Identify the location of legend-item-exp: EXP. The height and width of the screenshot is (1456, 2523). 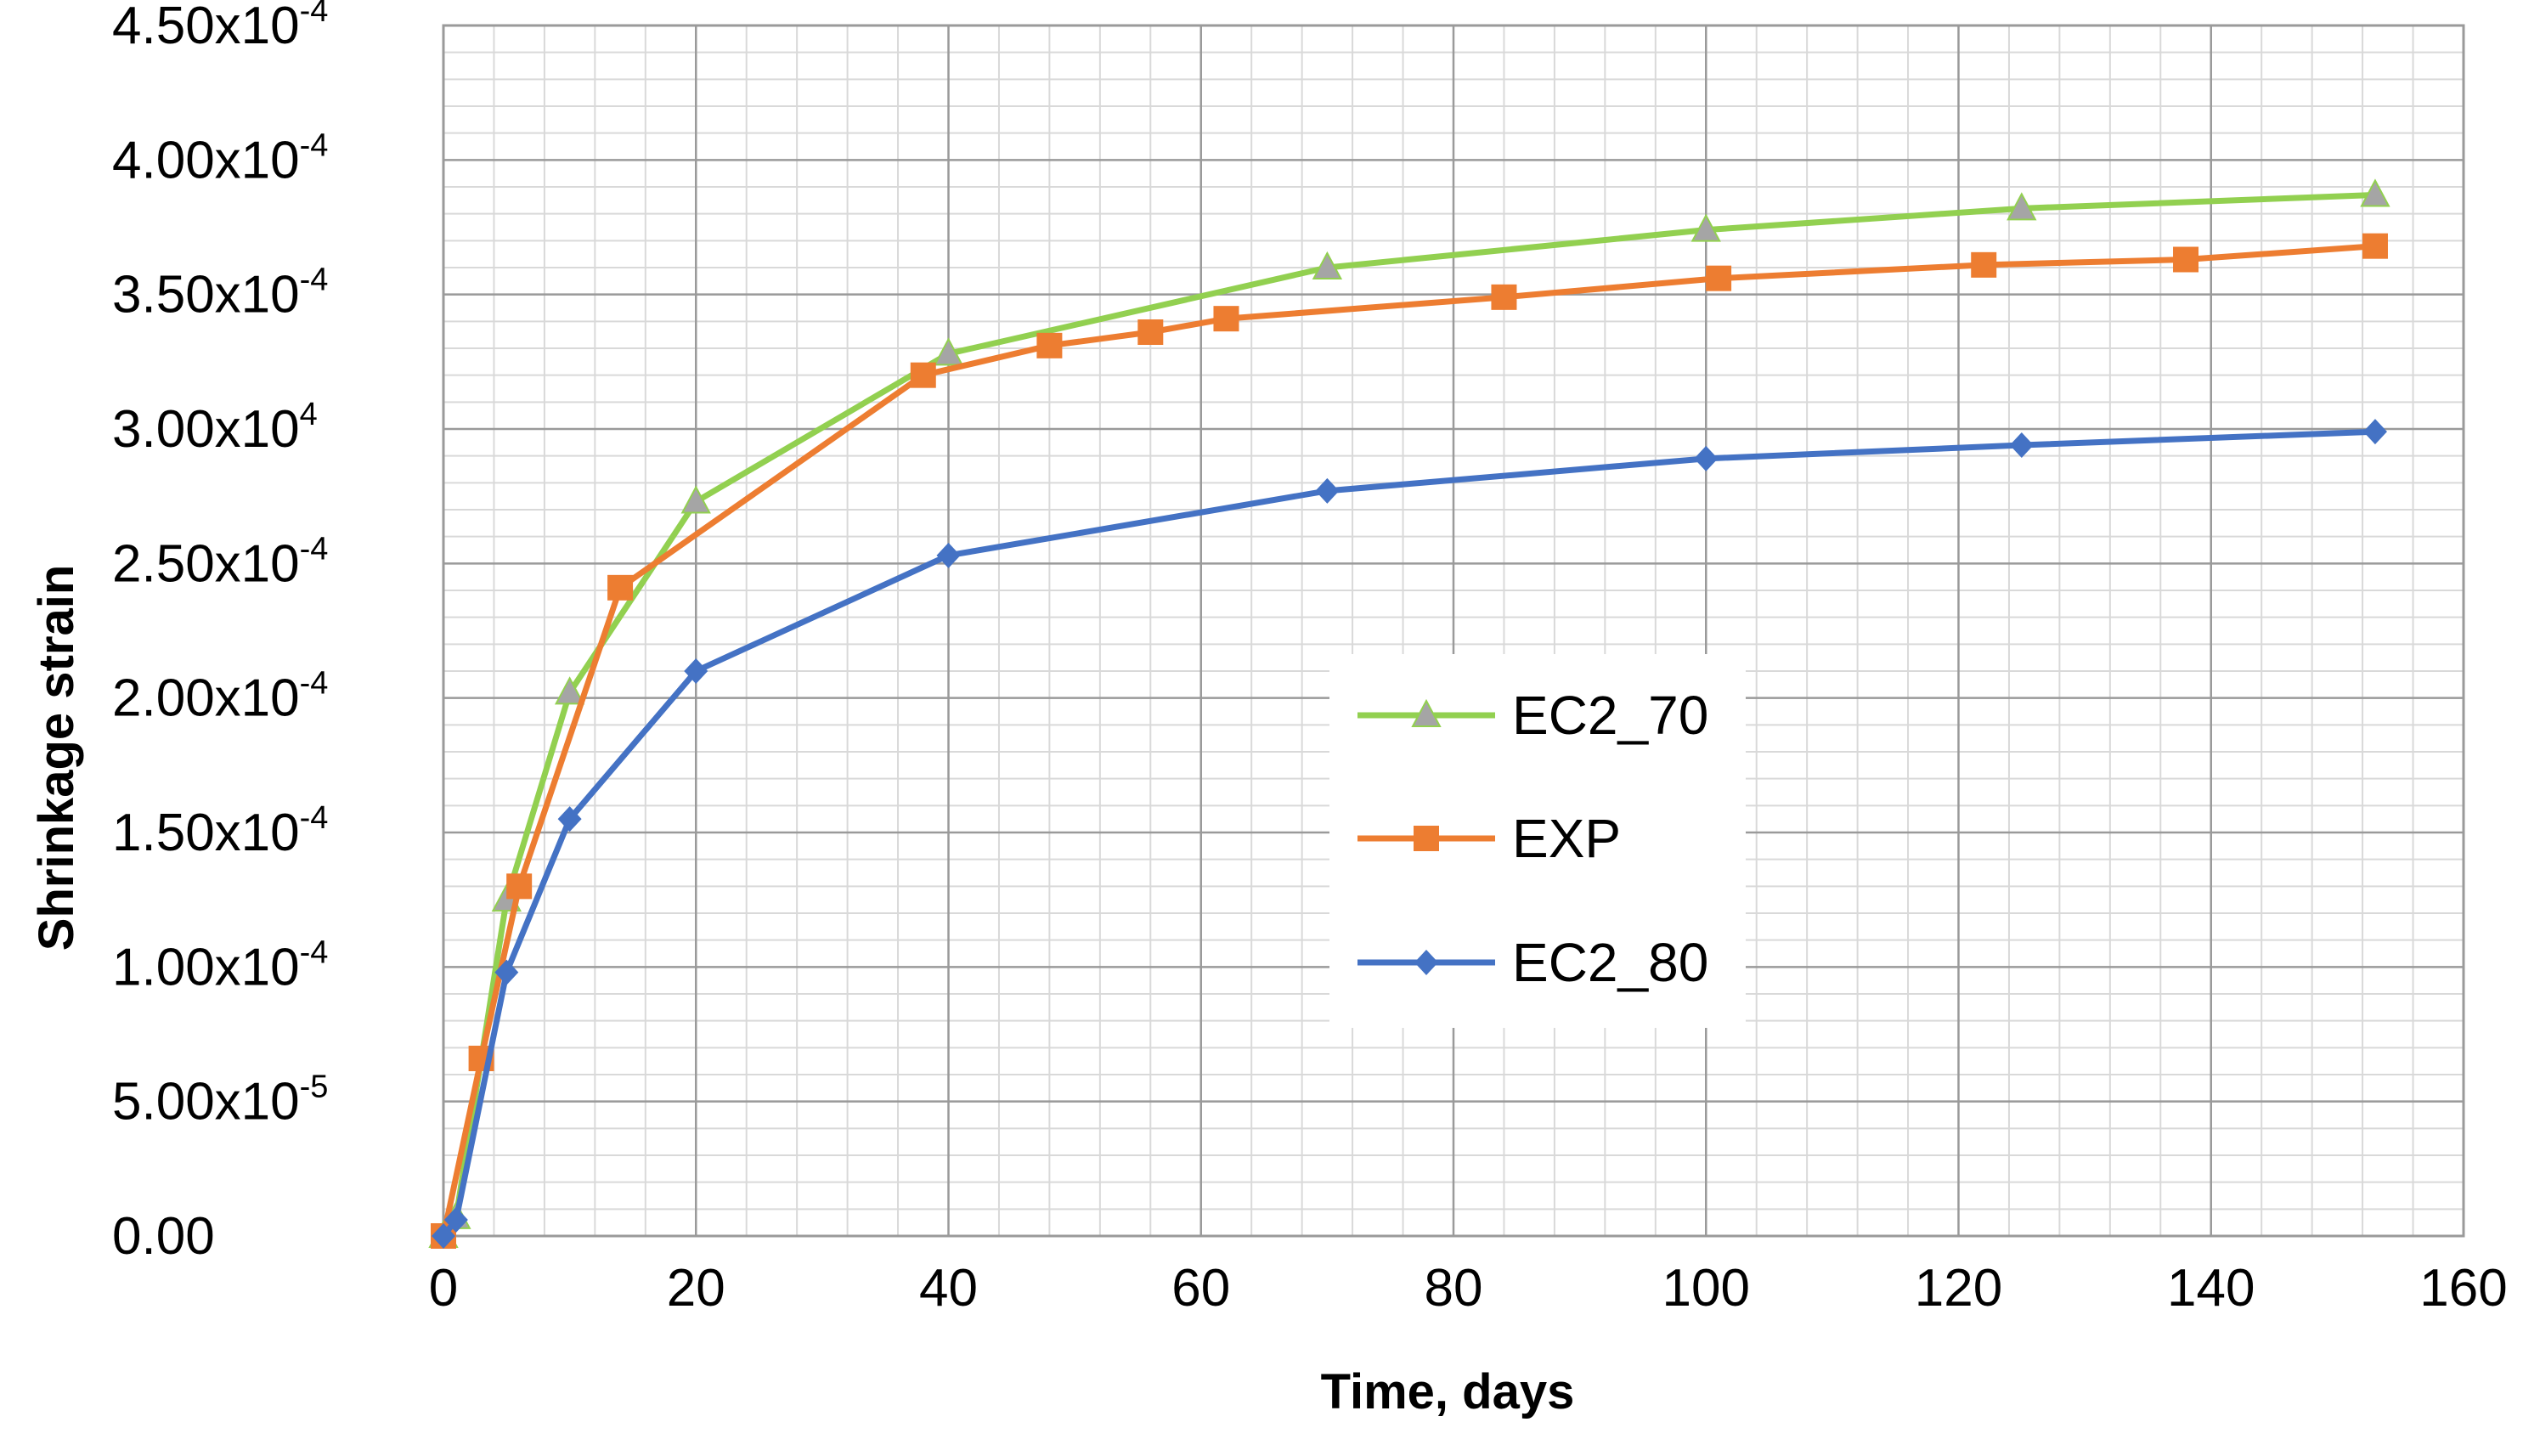
(1489, 839).